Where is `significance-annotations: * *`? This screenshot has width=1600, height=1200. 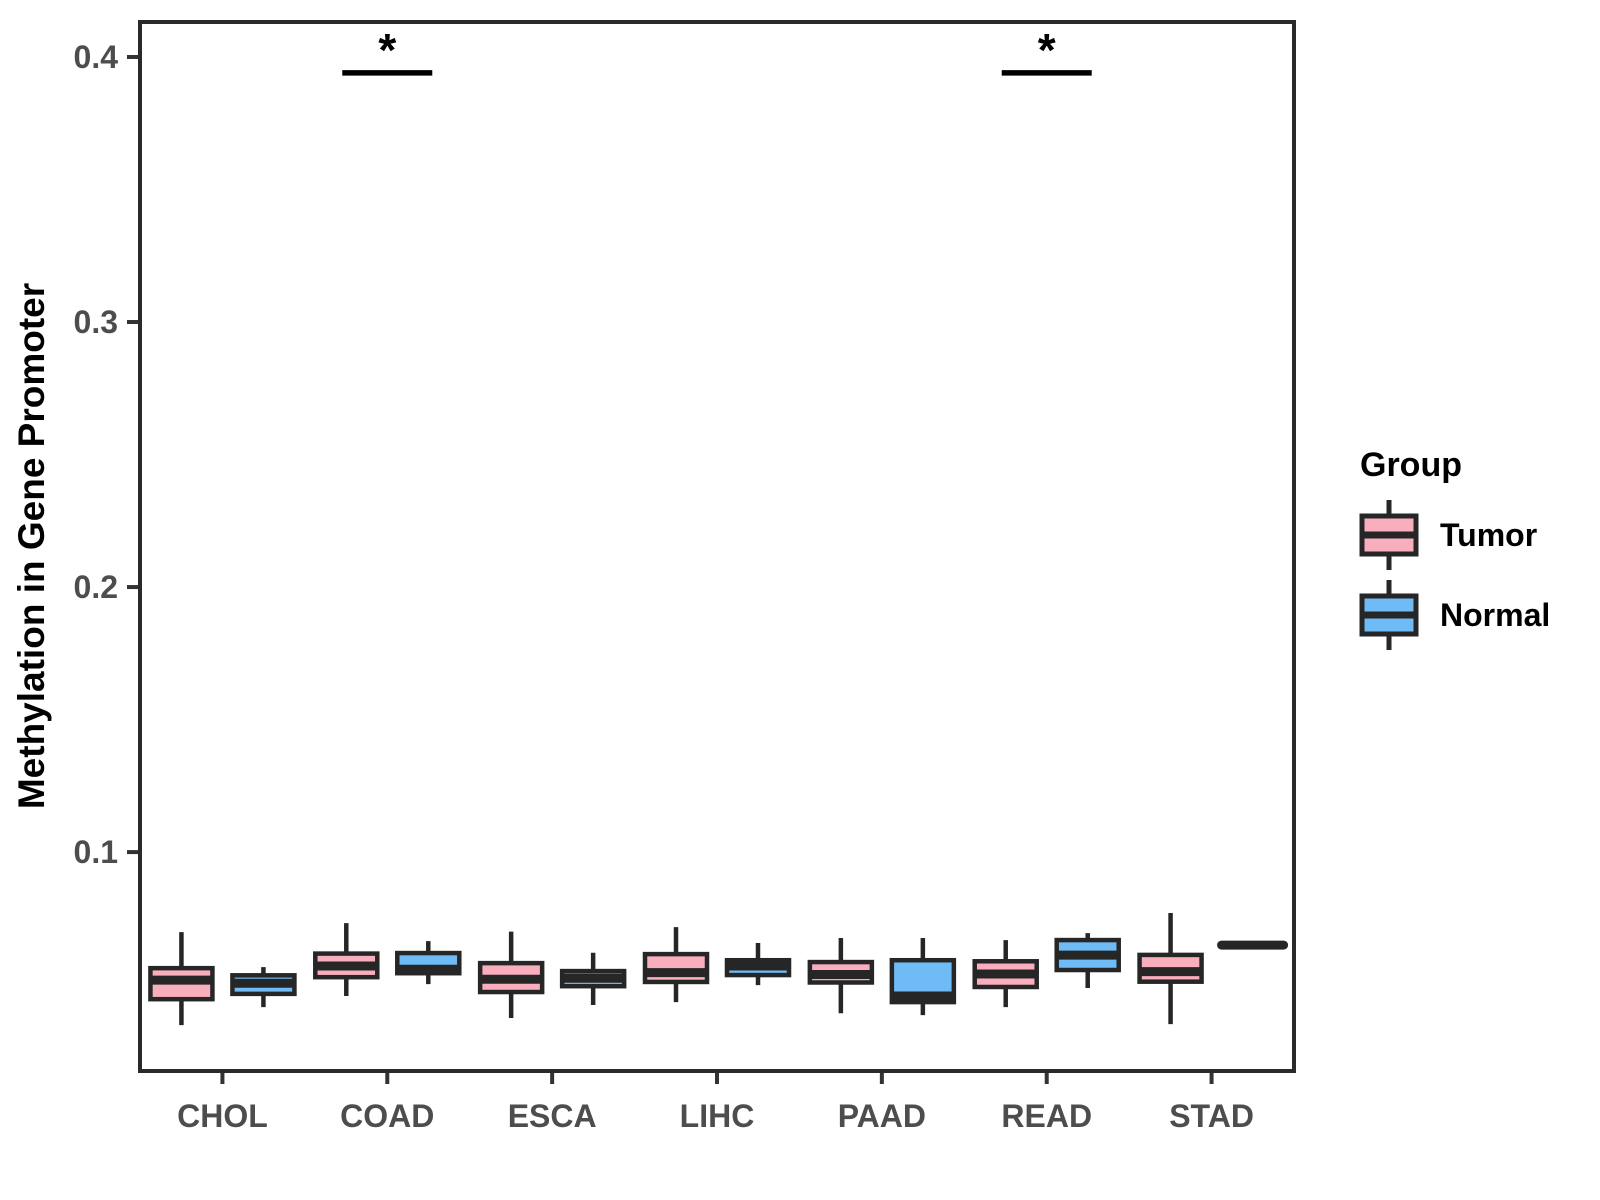
significance-annotations: * * is located at coordinates (717, 50).